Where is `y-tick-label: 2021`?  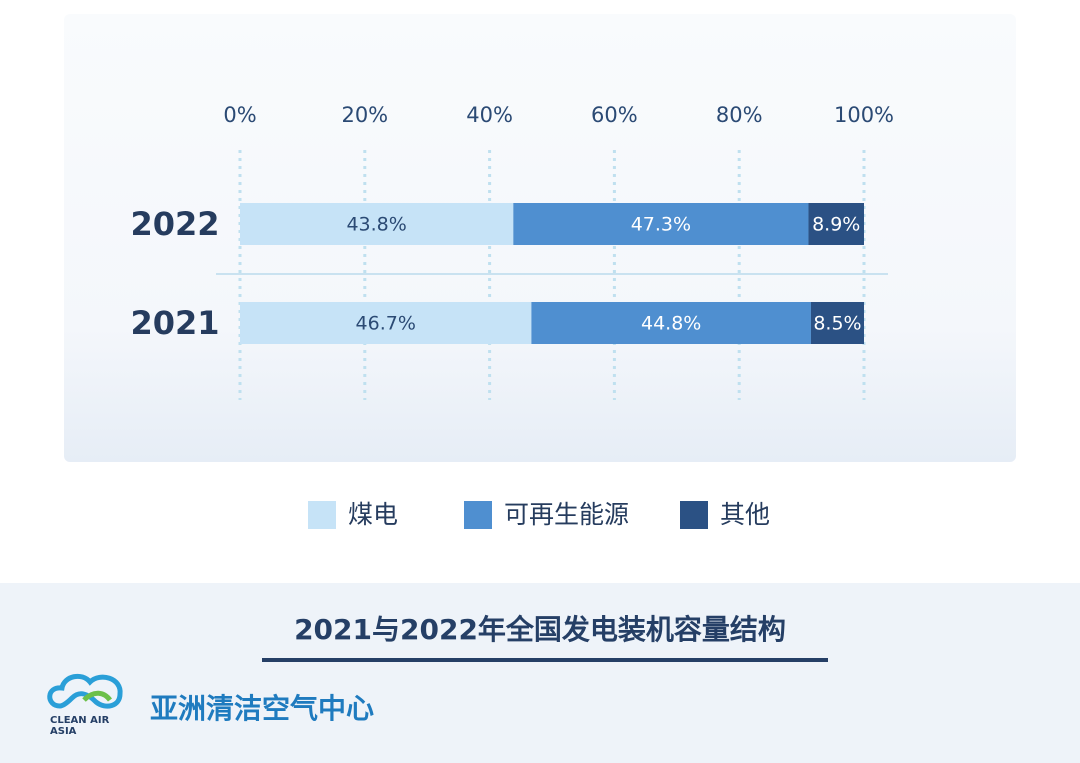
y-tick-label: 2021 is located at coordinates (174, 323).